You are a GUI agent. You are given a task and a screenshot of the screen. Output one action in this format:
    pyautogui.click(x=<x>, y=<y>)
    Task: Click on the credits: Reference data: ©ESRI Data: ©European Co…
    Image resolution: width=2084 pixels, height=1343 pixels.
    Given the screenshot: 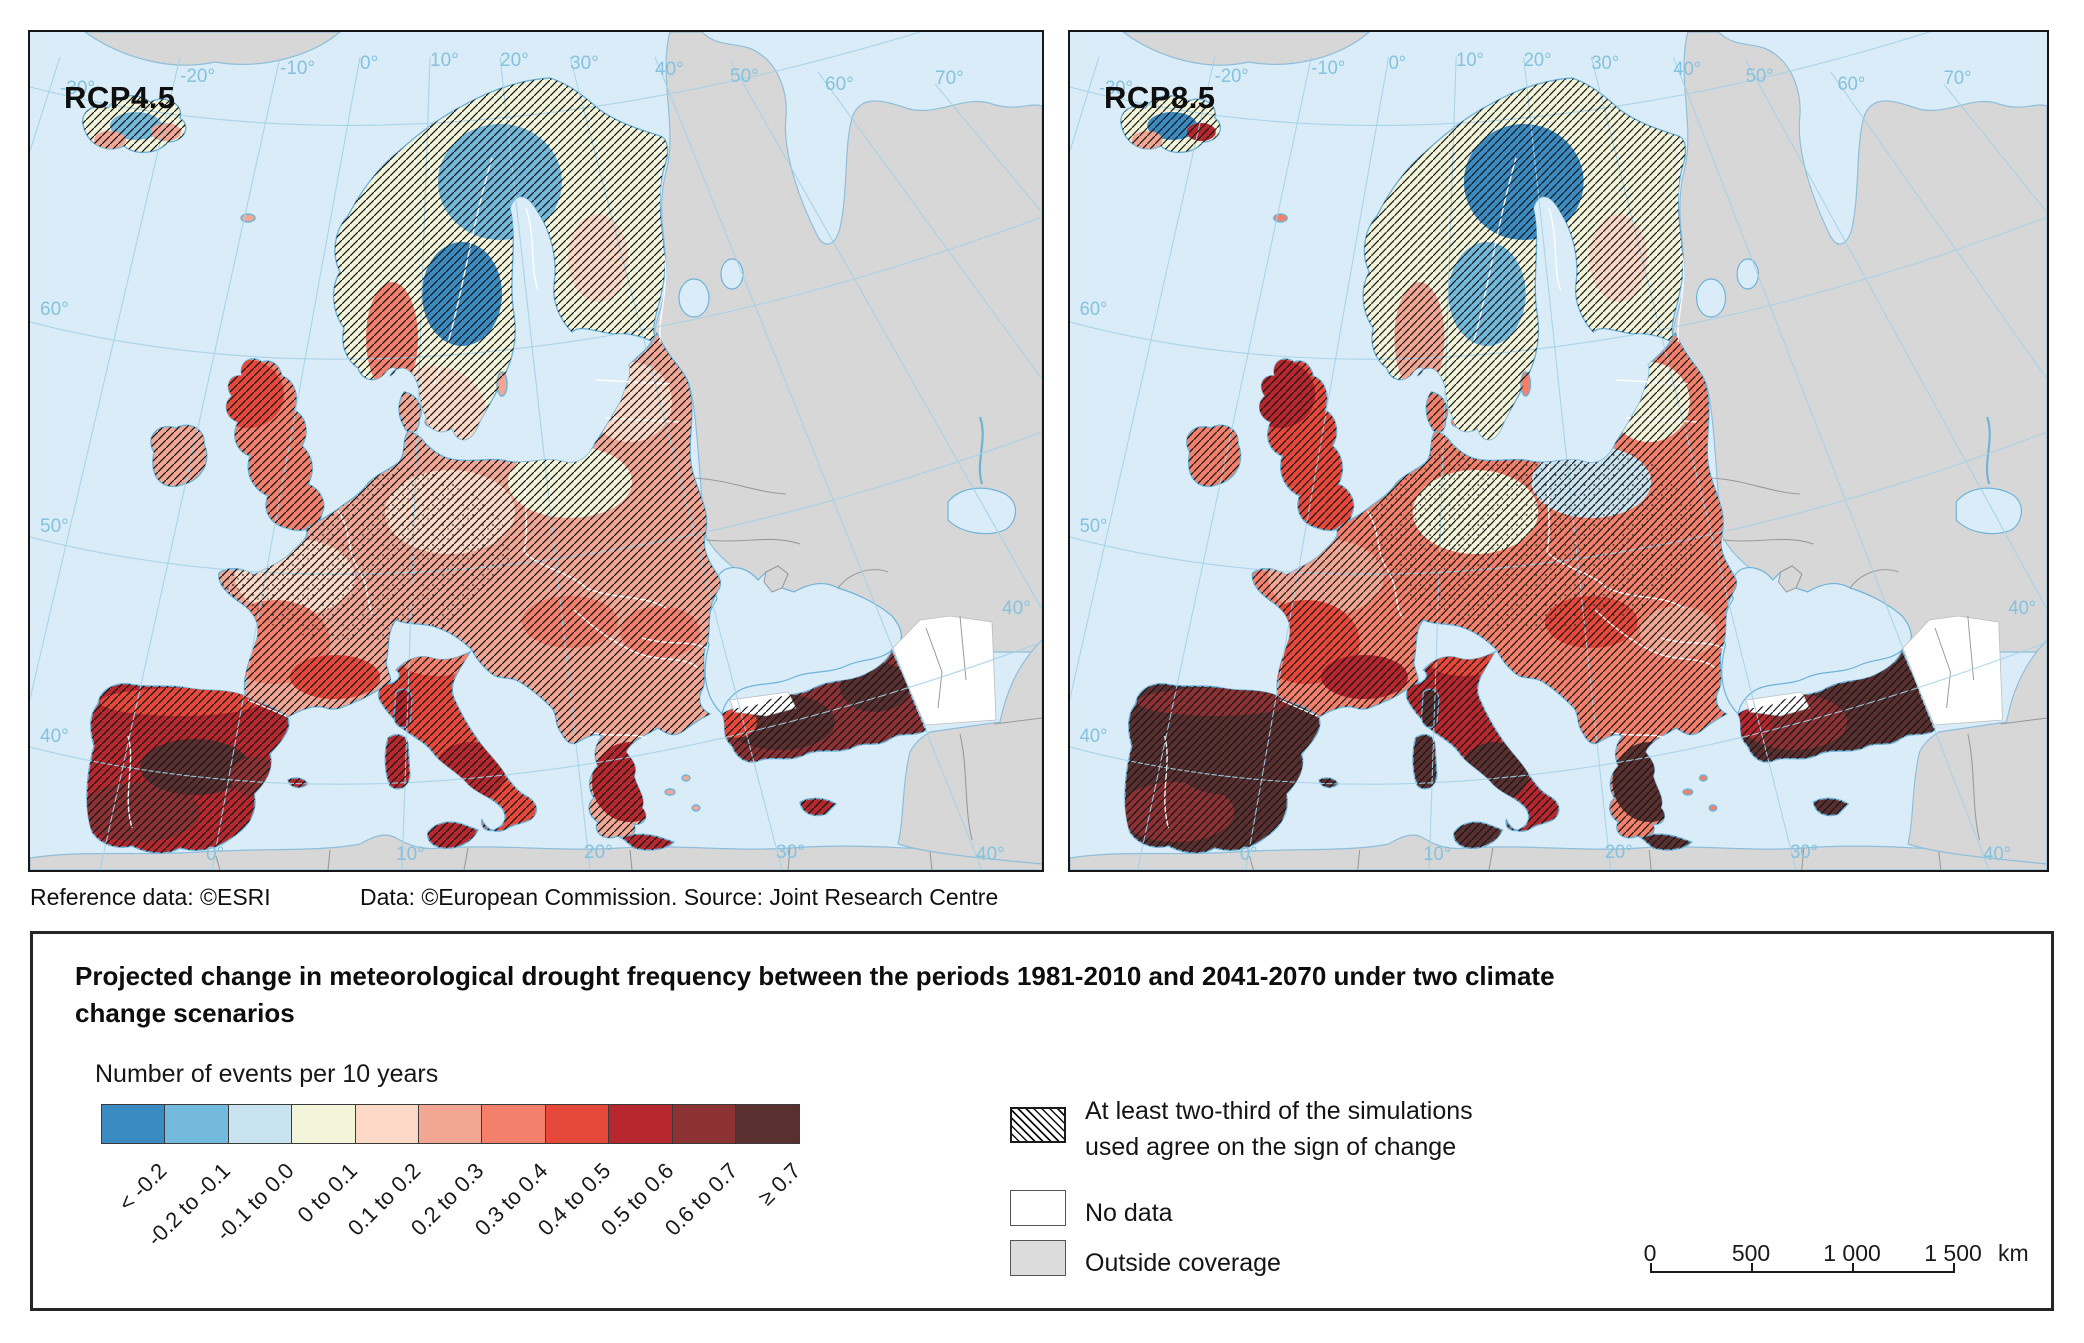 What is the action you would take?
    pyautogui.click(x=514, y=897)
    